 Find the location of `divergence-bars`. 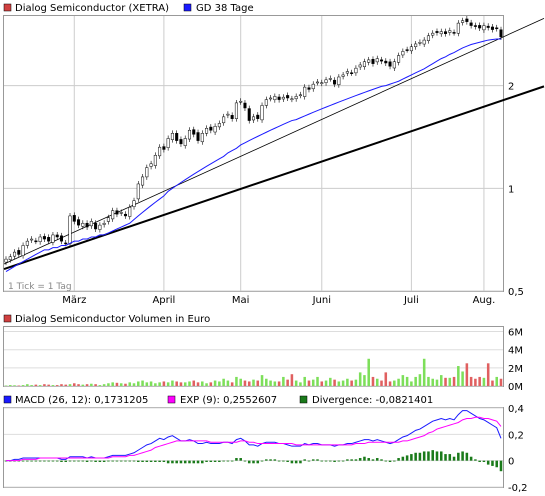

divergence-bars is located at coordinates (253, 461).